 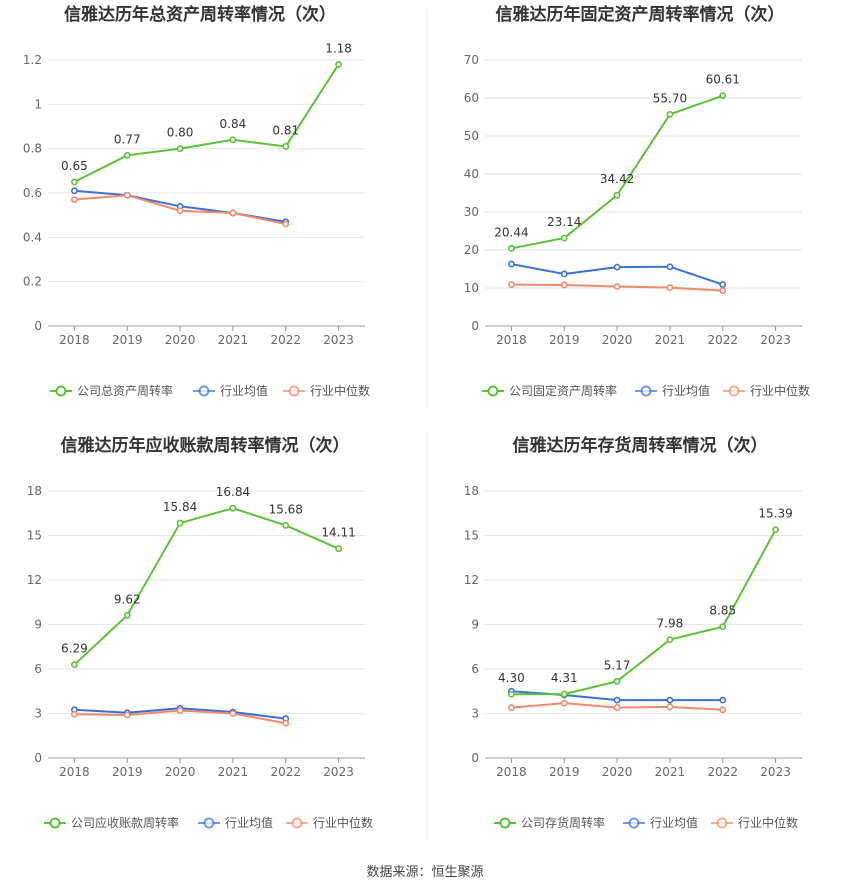 I want to click on y-tick-label: 15, so click(x=34, y=536).